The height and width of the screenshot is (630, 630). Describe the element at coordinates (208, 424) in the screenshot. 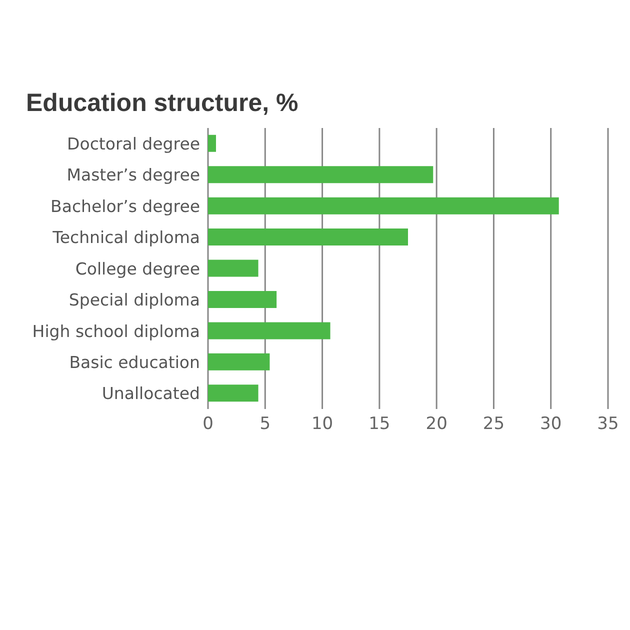

I see `x-tick-label: 0` at that location.